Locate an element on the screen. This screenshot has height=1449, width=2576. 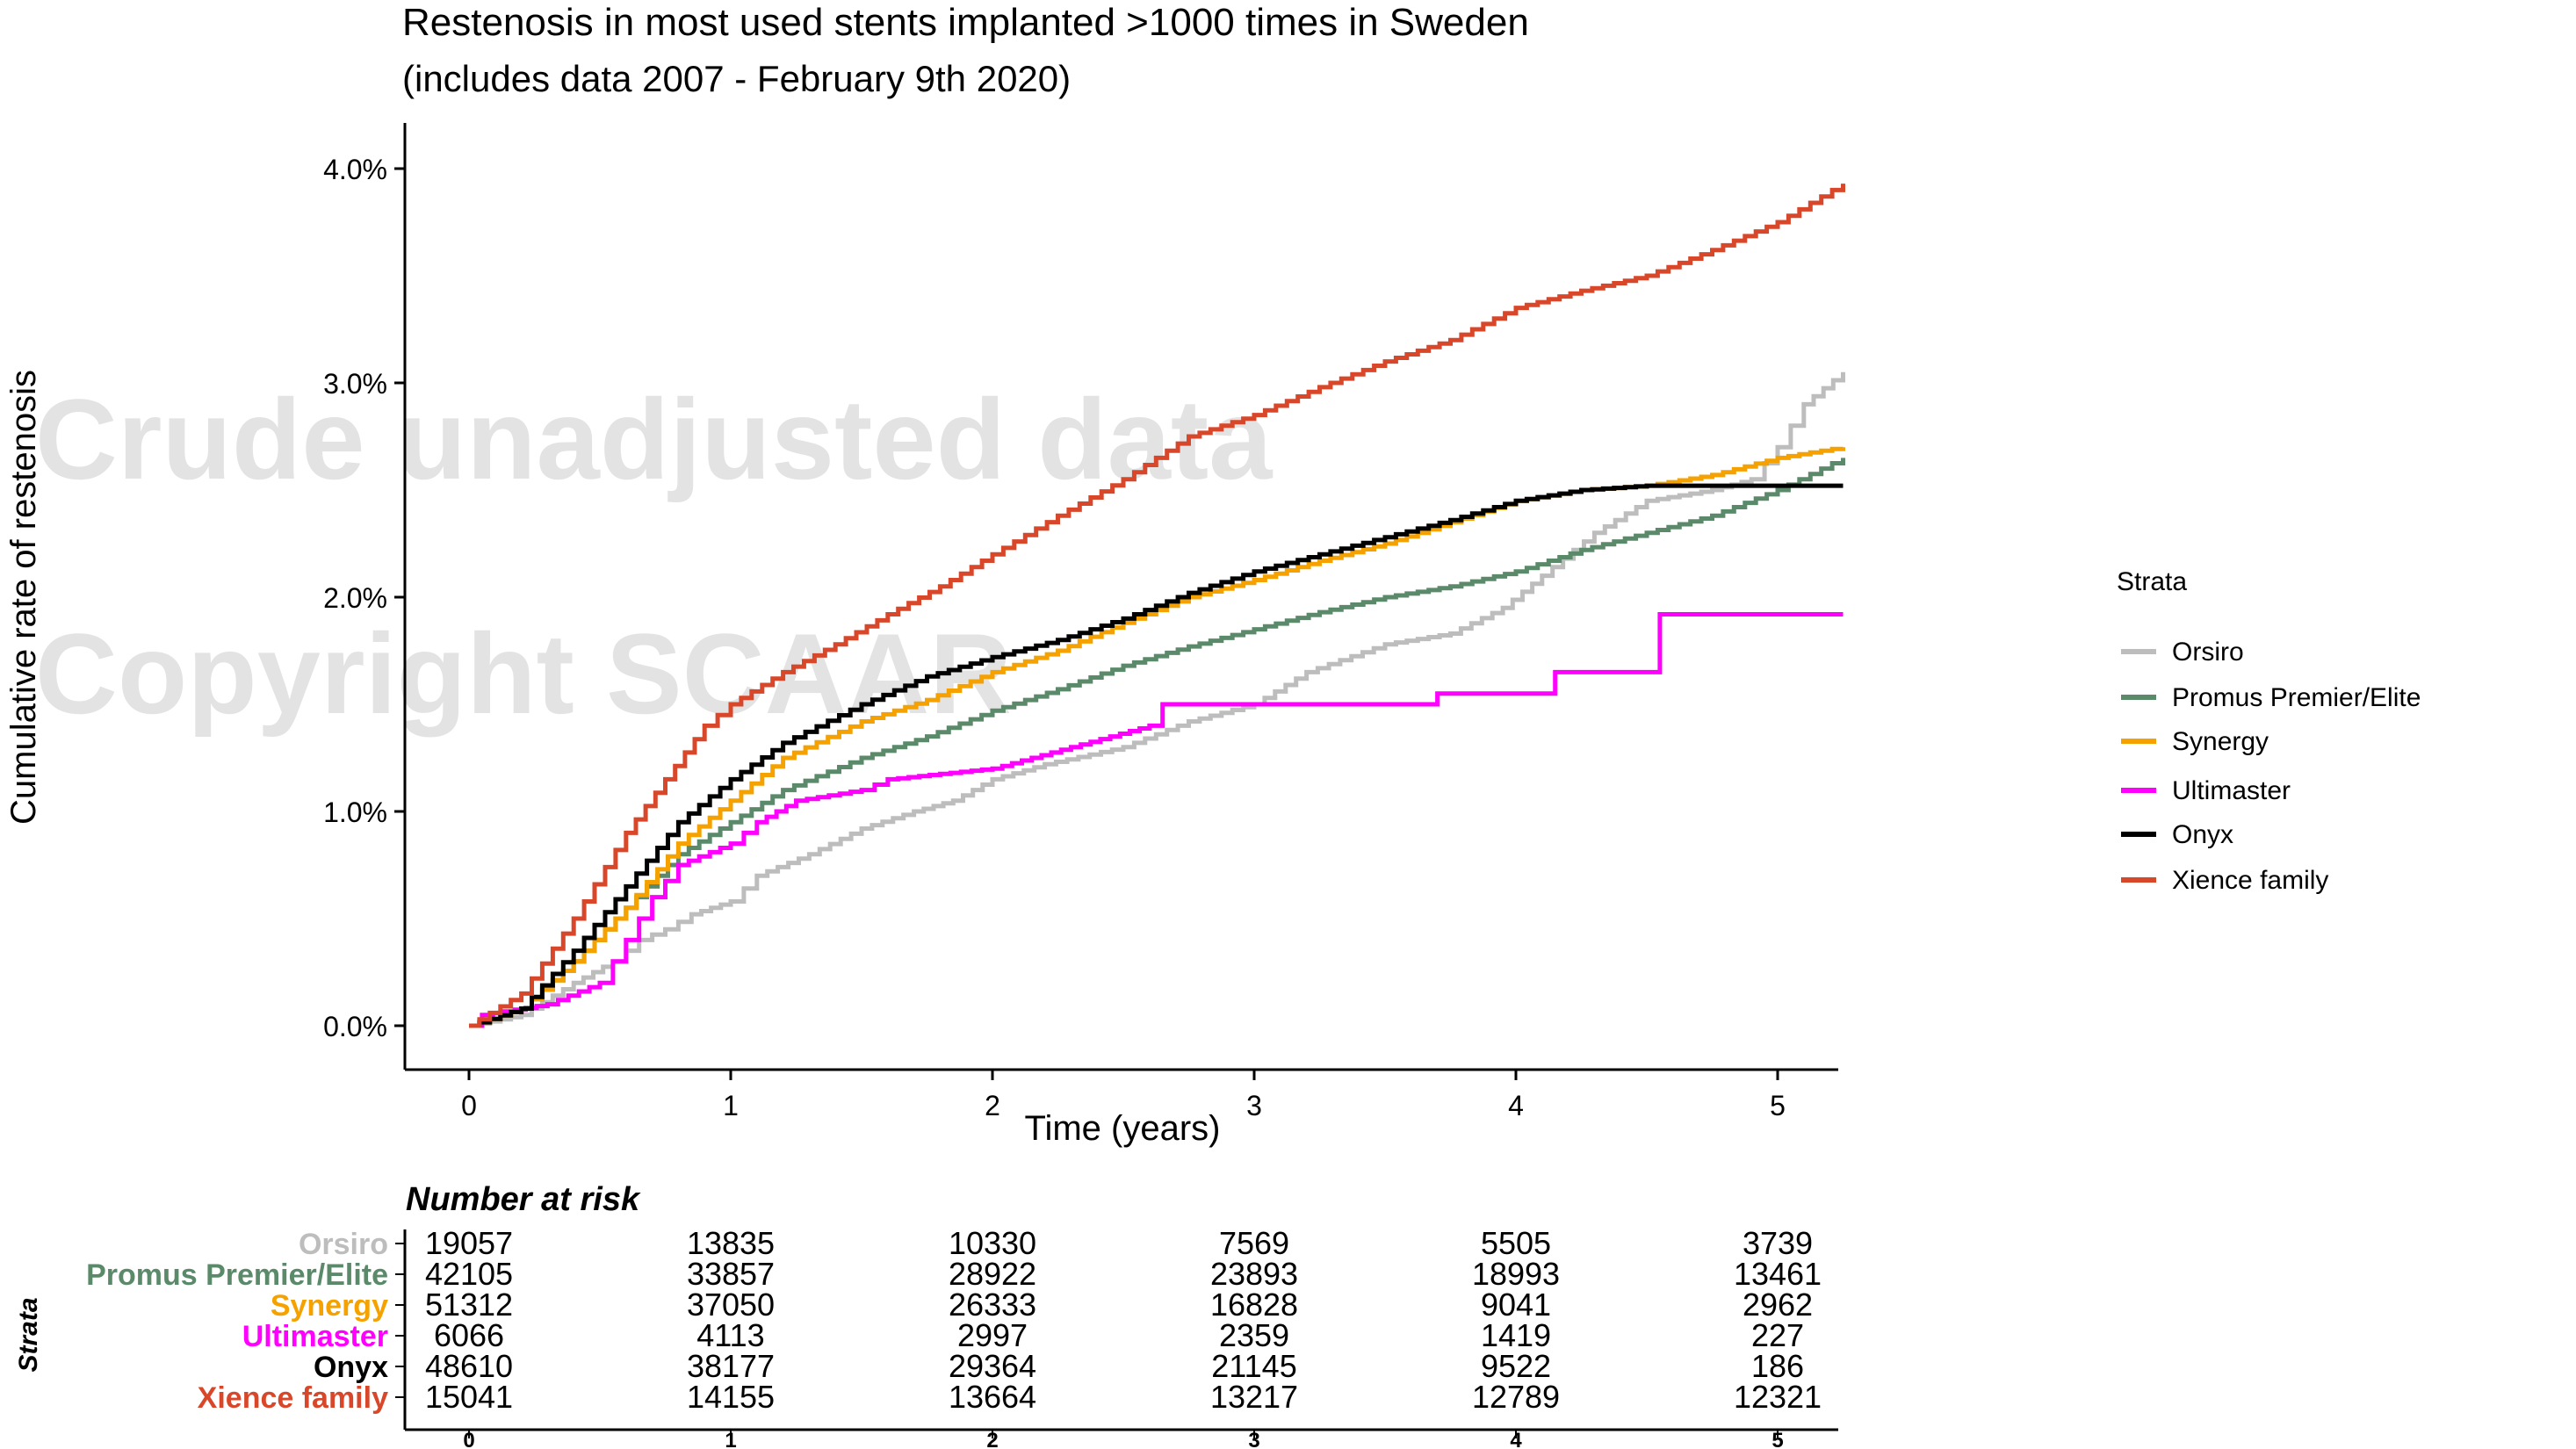
risk-cell: 2962 is located at coordinates (1778, 1305).